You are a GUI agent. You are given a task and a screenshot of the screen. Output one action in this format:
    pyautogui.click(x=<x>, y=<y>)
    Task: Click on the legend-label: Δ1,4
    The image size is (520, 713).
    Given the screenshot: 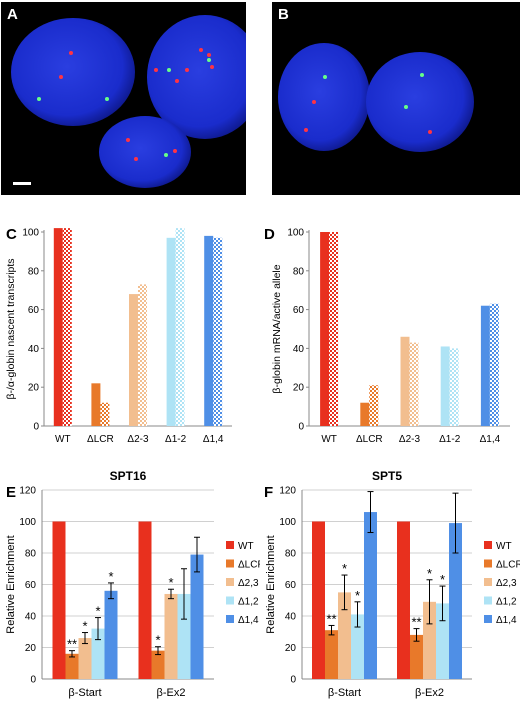 What is the action you would take?
    pyautogui.click(x=506, y=620)
    